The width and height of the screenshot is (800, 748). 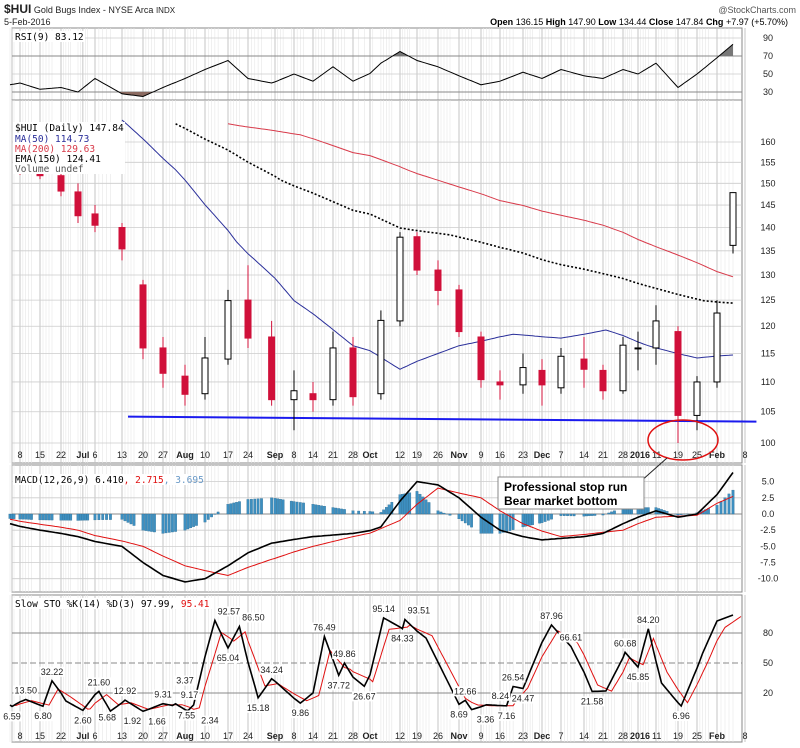 I want to click on macd-tick-label: -5.0, so click(x=768, y=546).